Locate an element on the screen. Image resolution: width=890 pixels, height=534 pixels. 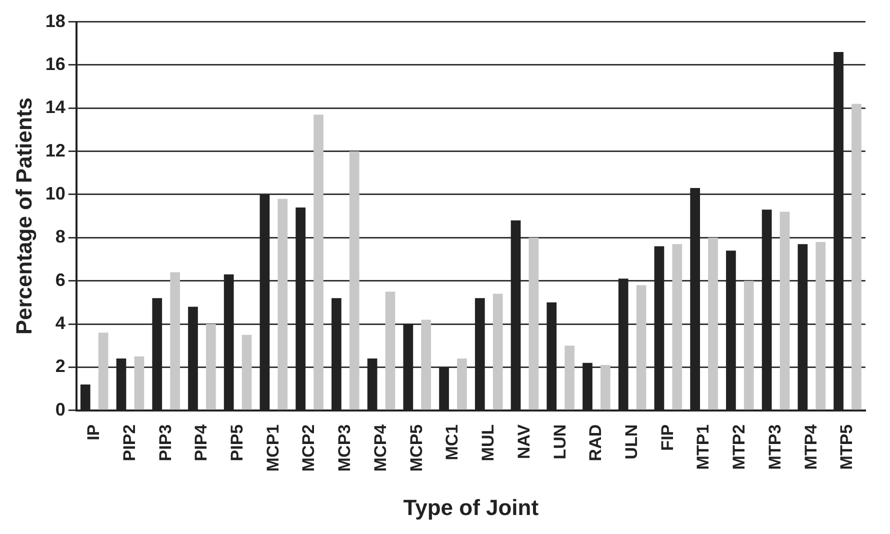
x-tick-label: MTP2 is located at coordinates (739, 447).